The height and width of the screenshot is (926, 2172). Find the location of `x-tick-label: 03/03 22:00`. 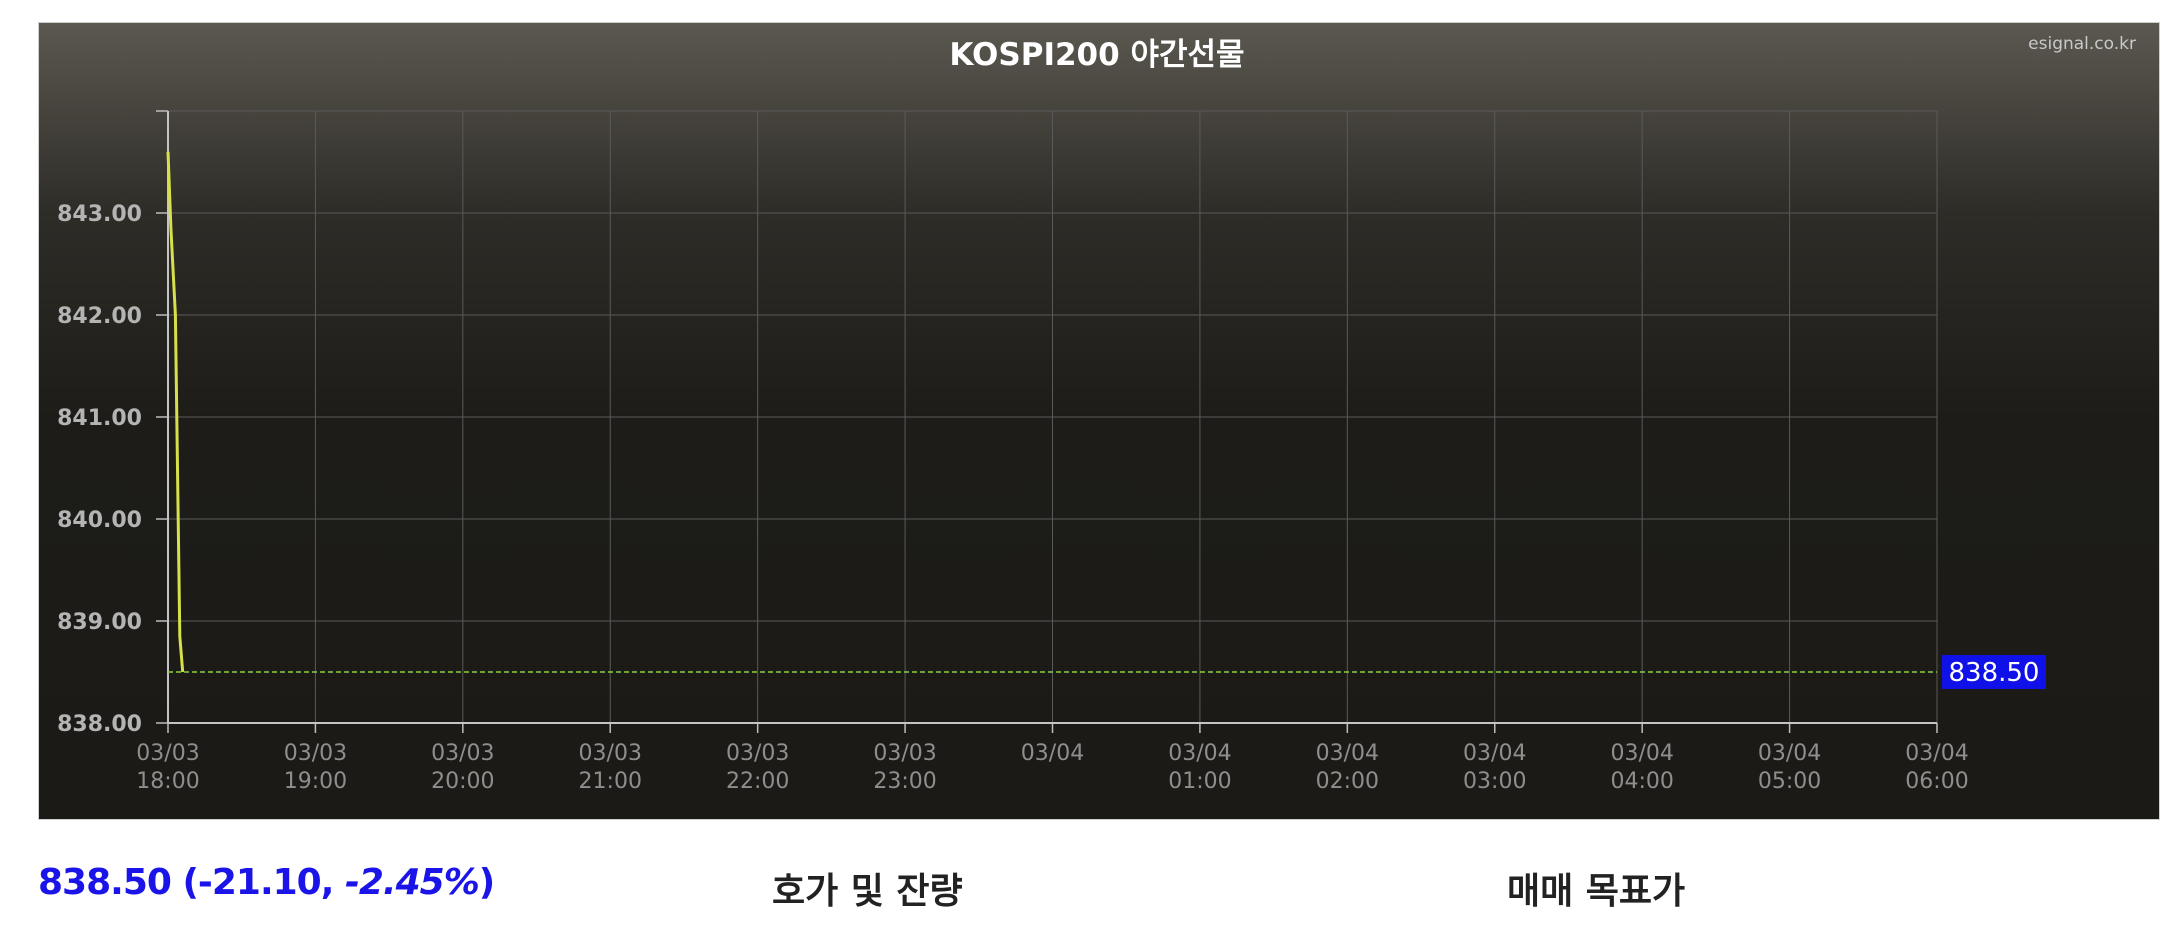

x-tick-label: 03/03 22:00 is located at coordinates (757, 767).